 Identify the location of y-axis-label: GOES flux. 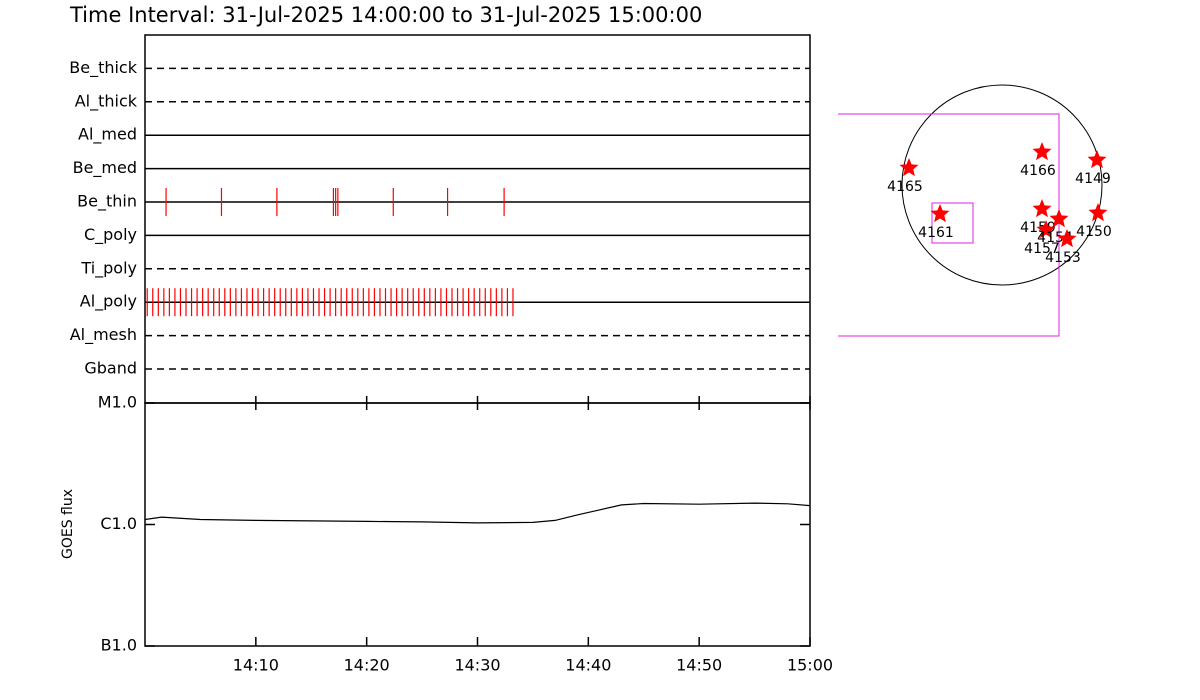
(68, 524).